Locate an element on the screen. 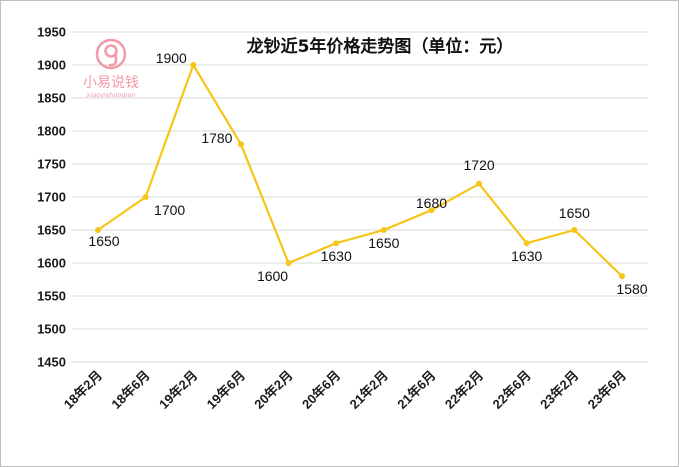 The height and width of the screenshot is (467, 679). y-tick-label: 1800 is located at coordinates (51, 131).